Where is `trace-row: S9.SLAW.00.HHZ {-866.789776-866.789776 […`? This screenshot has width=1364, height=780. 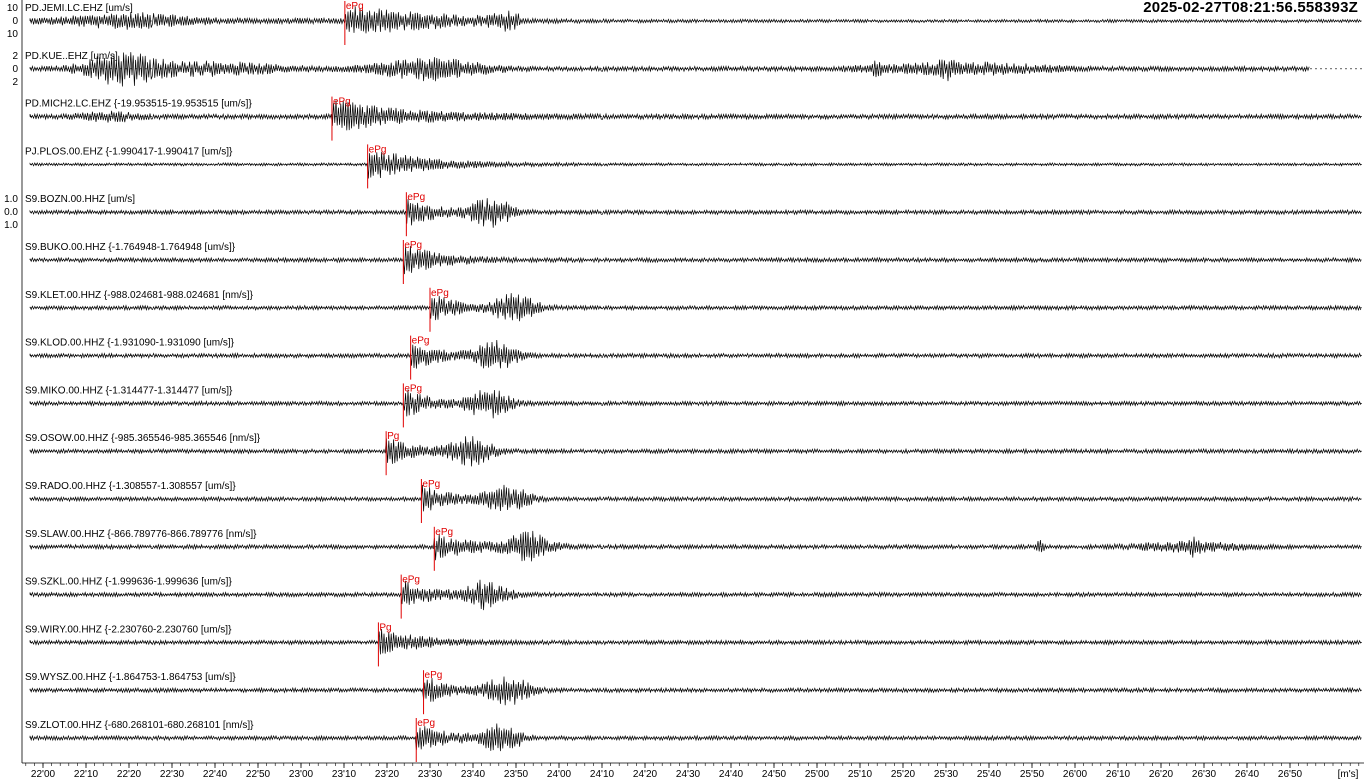
trace-row: S9.SLAW.00.HHZ {-866.789776-866.789776 [… is located at coordinates (693, 548).